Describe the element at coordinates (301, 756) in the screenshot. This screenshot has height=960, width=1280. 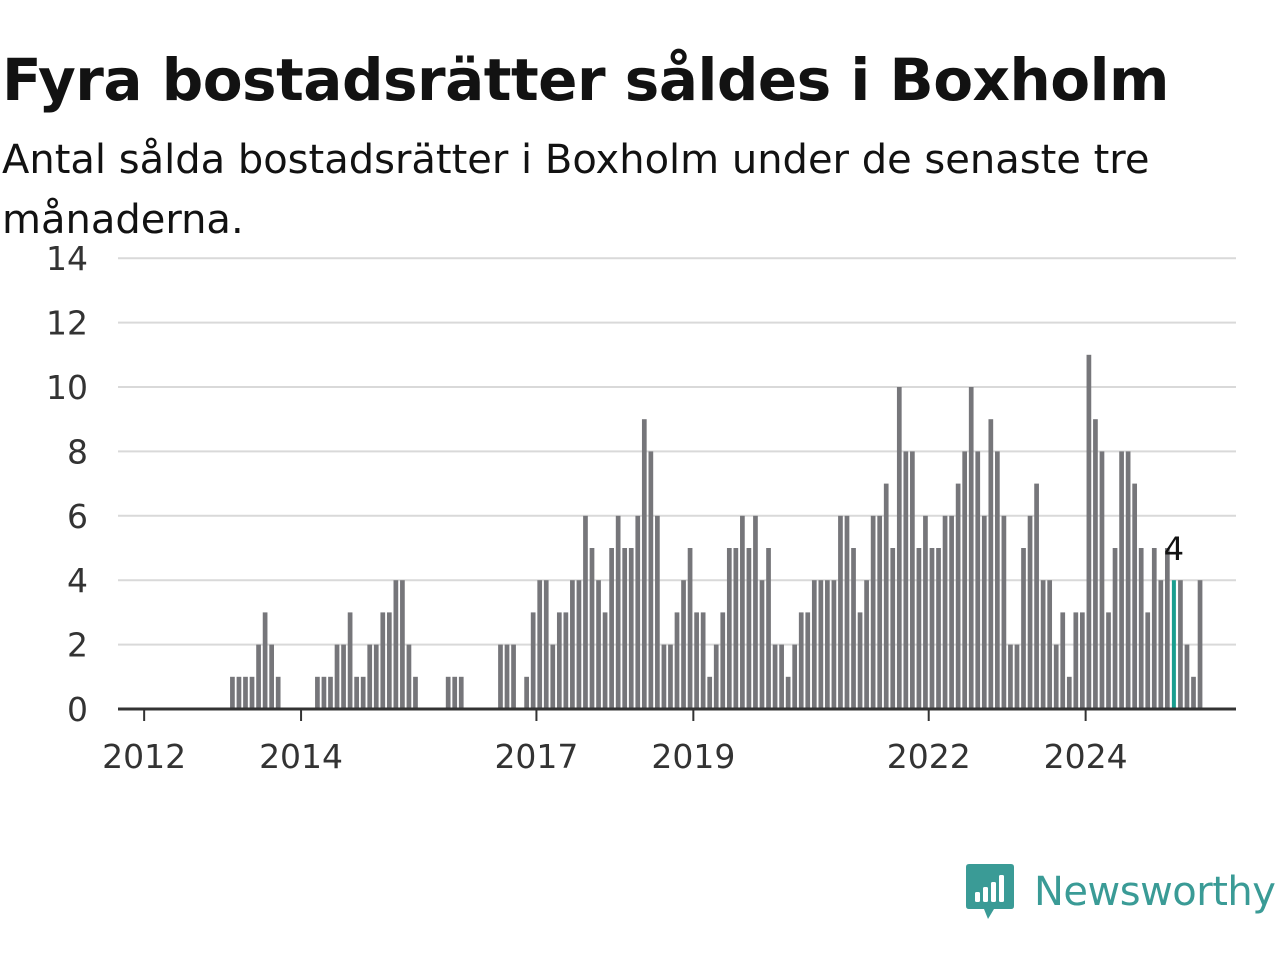
I see `x-tick-label: 2014` at that location.